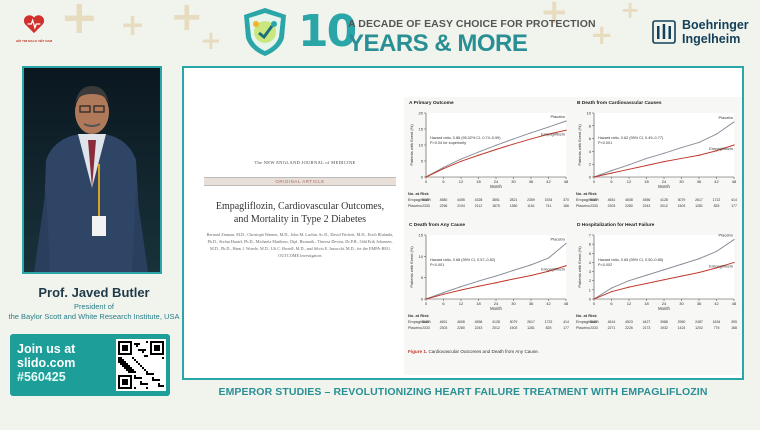 Image resolution: width=760 pixels, height=430 pixels. Describe the element at coordinates (549, 206) in the screenshot. I see `risk-cell: 741` at that location.